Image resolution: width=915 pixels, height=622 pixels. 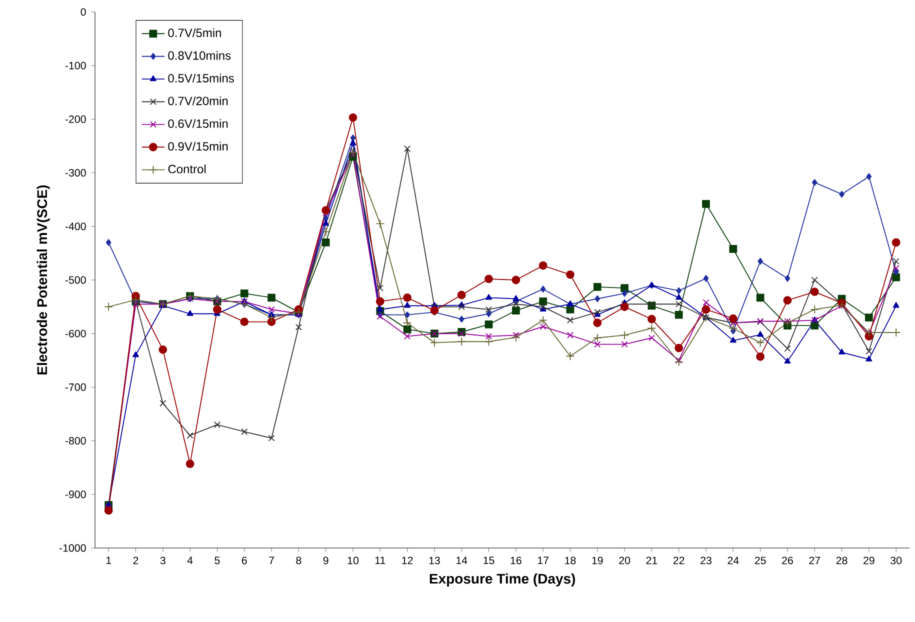 What do you see at coordinates (503, 579) in the screenshot?
I see `x-axis-title: Exposure Time (Days)` at bounding box center [503, 579].